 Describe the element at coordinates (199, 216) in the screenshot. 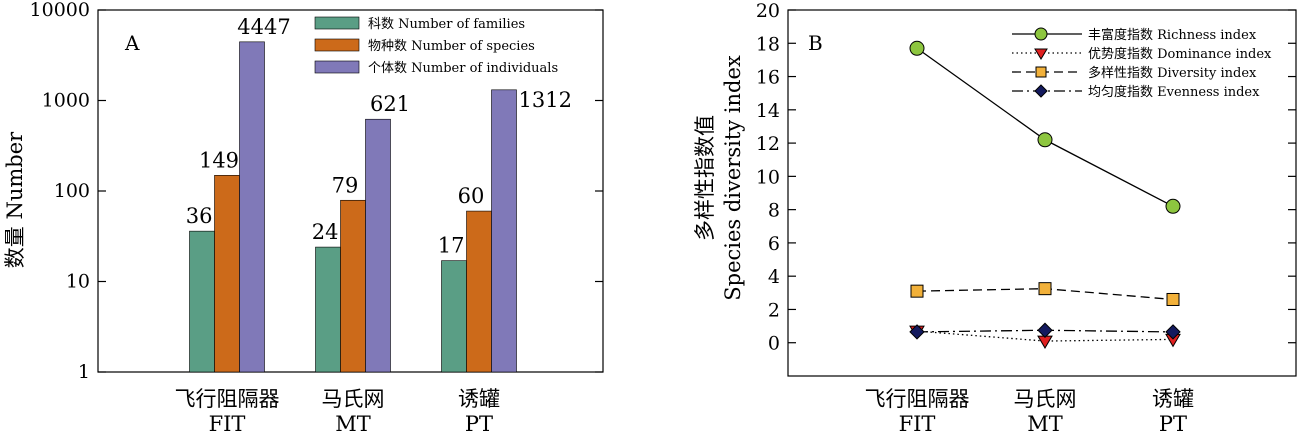

I see `data-label: 36` at that location.